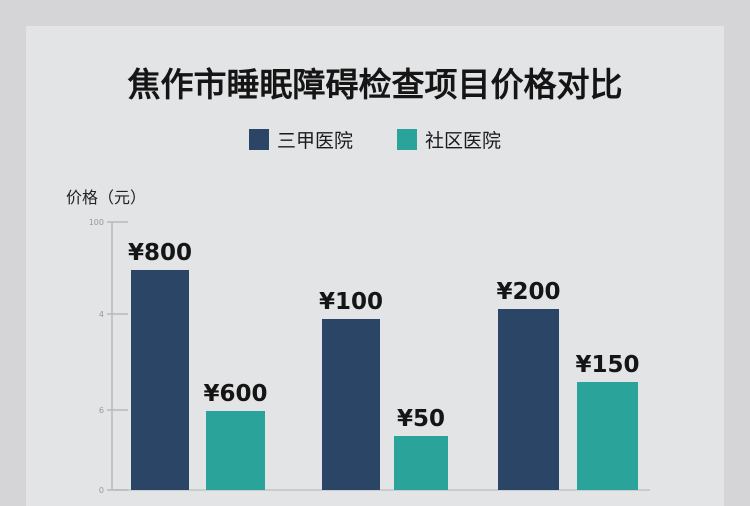 Image resolution: width=750 pixels, height=506 pixels. Describe the element at coordinates (351, 302) in the screenshot. I see `data-label: ¥100` at that location.